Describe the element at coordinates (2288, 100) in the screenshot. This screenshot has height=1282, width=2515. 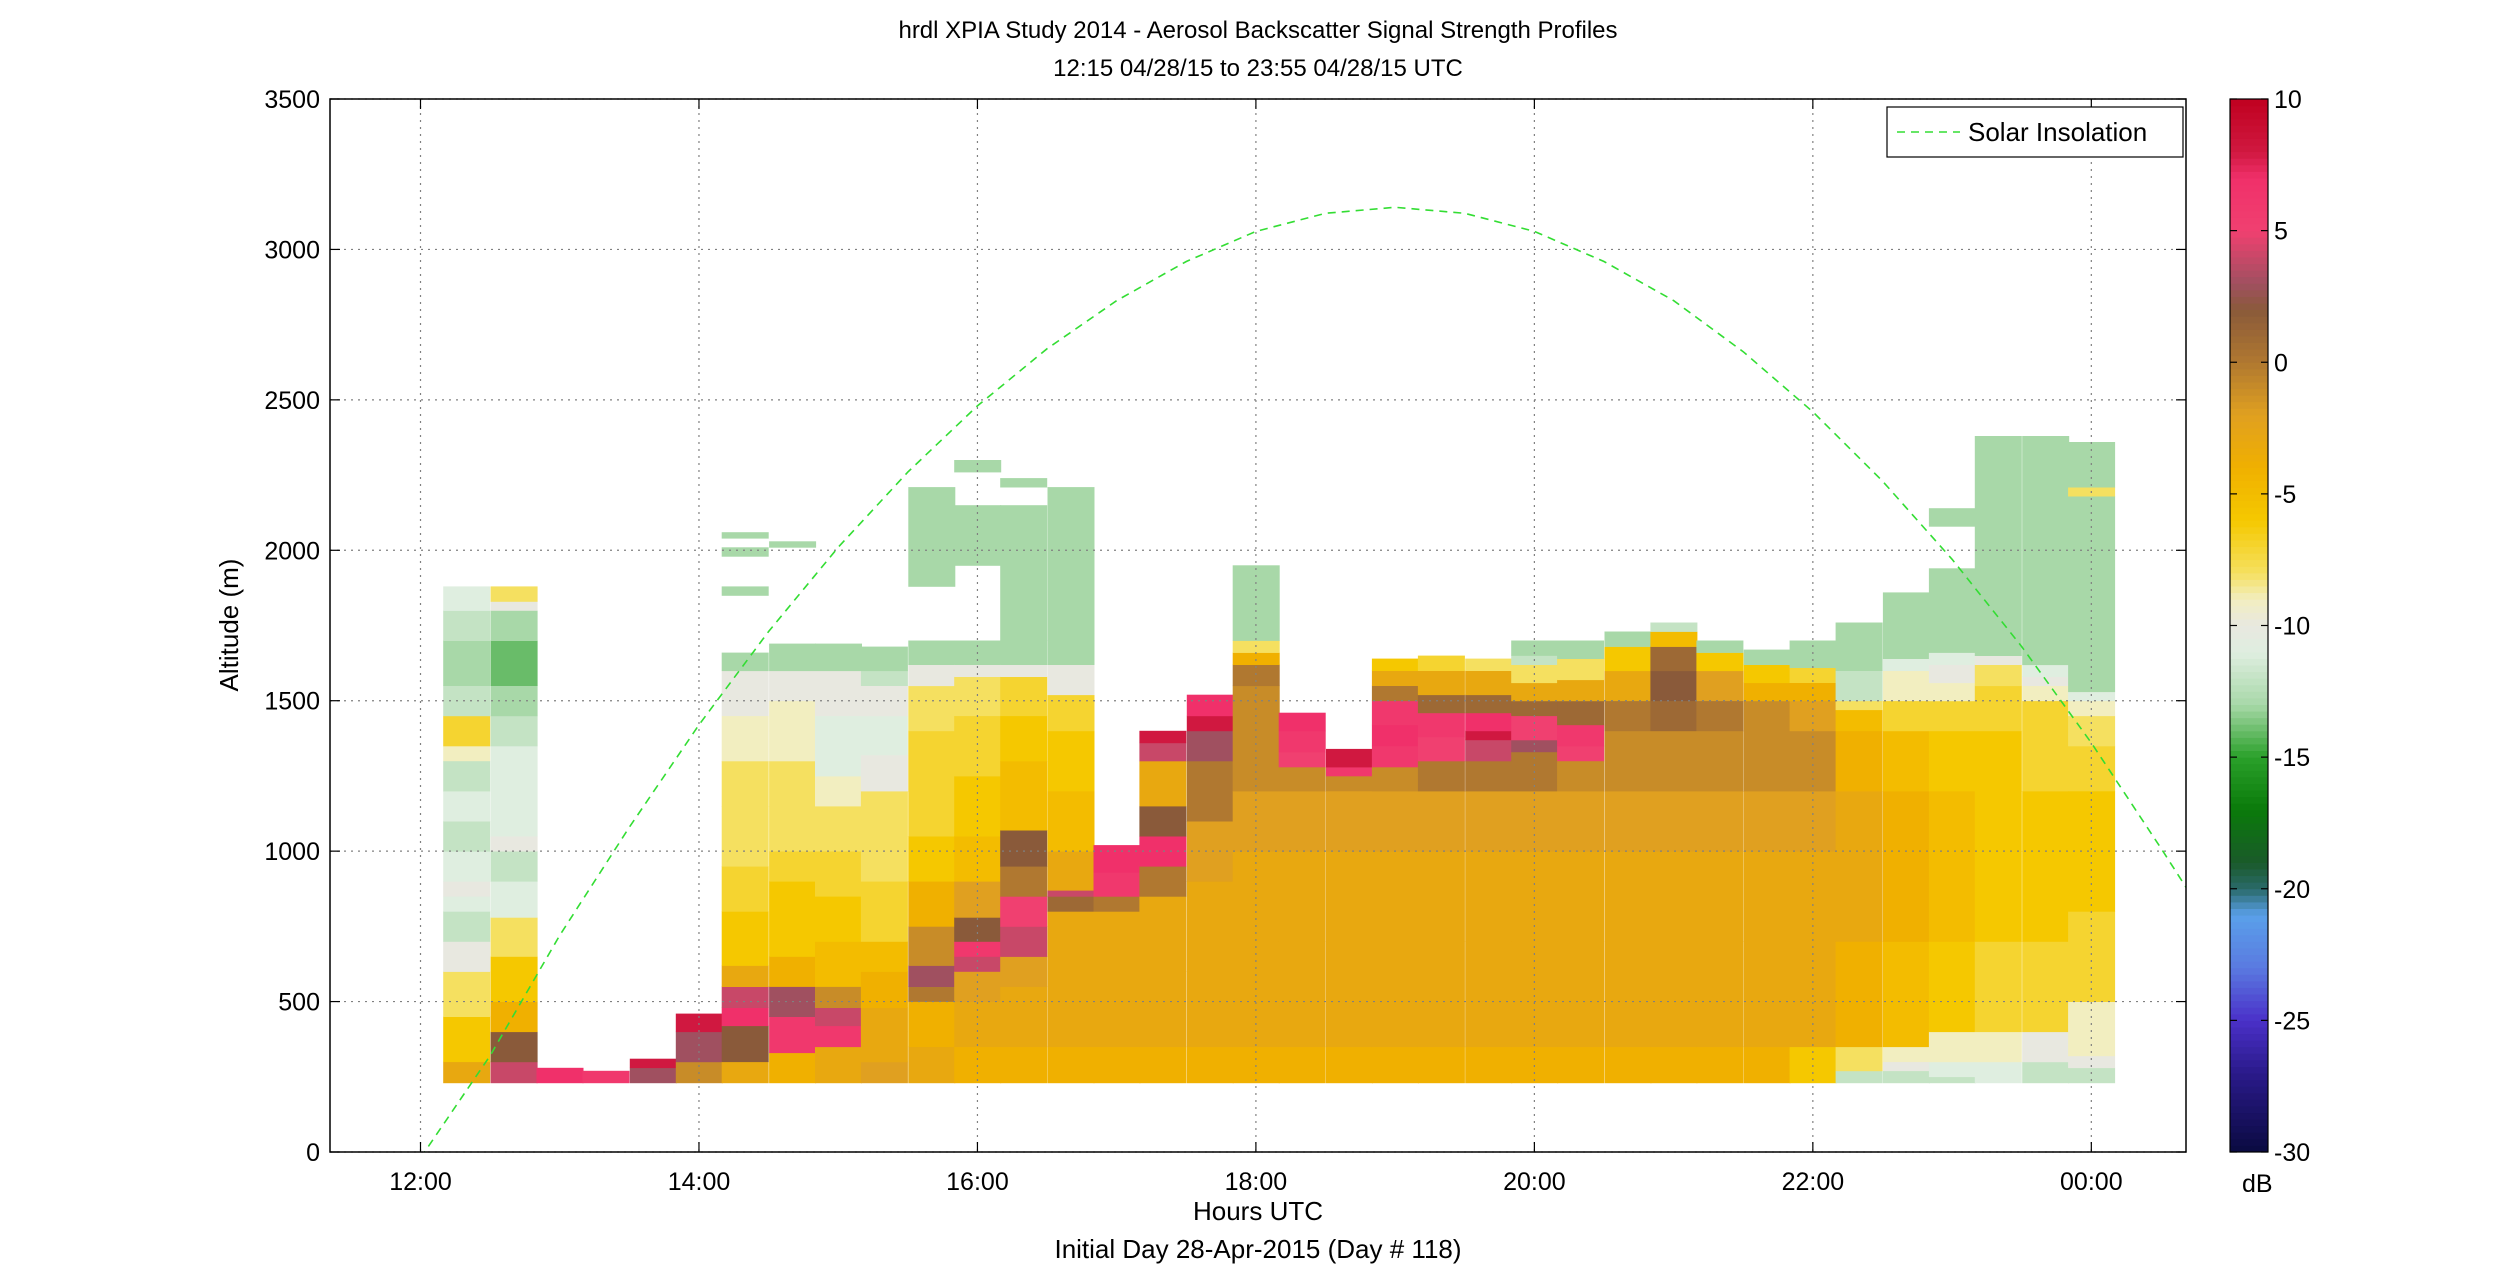
I see `colorbar-tick-label: 10` at that location.